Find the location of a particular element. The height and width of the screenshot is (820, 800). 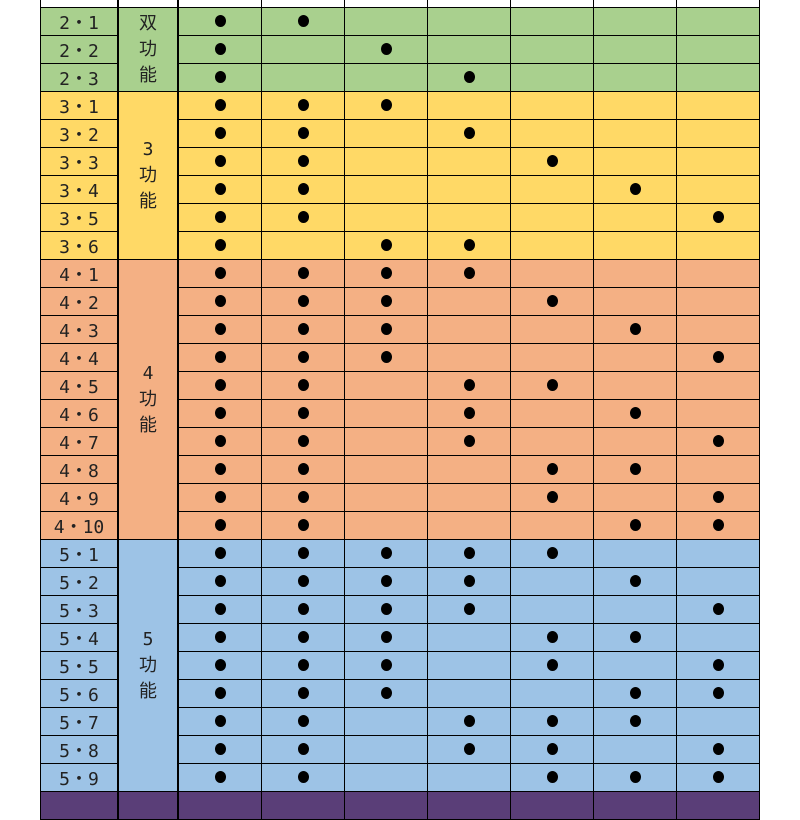

code-cell: 2・2 is located at coordinates (79, 49).